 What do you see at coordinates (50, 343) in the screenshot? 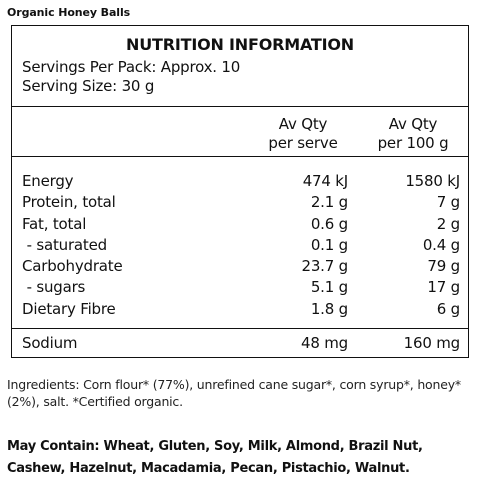
I see `nutrient-name: Sodium` at bounding box center [50, 343].